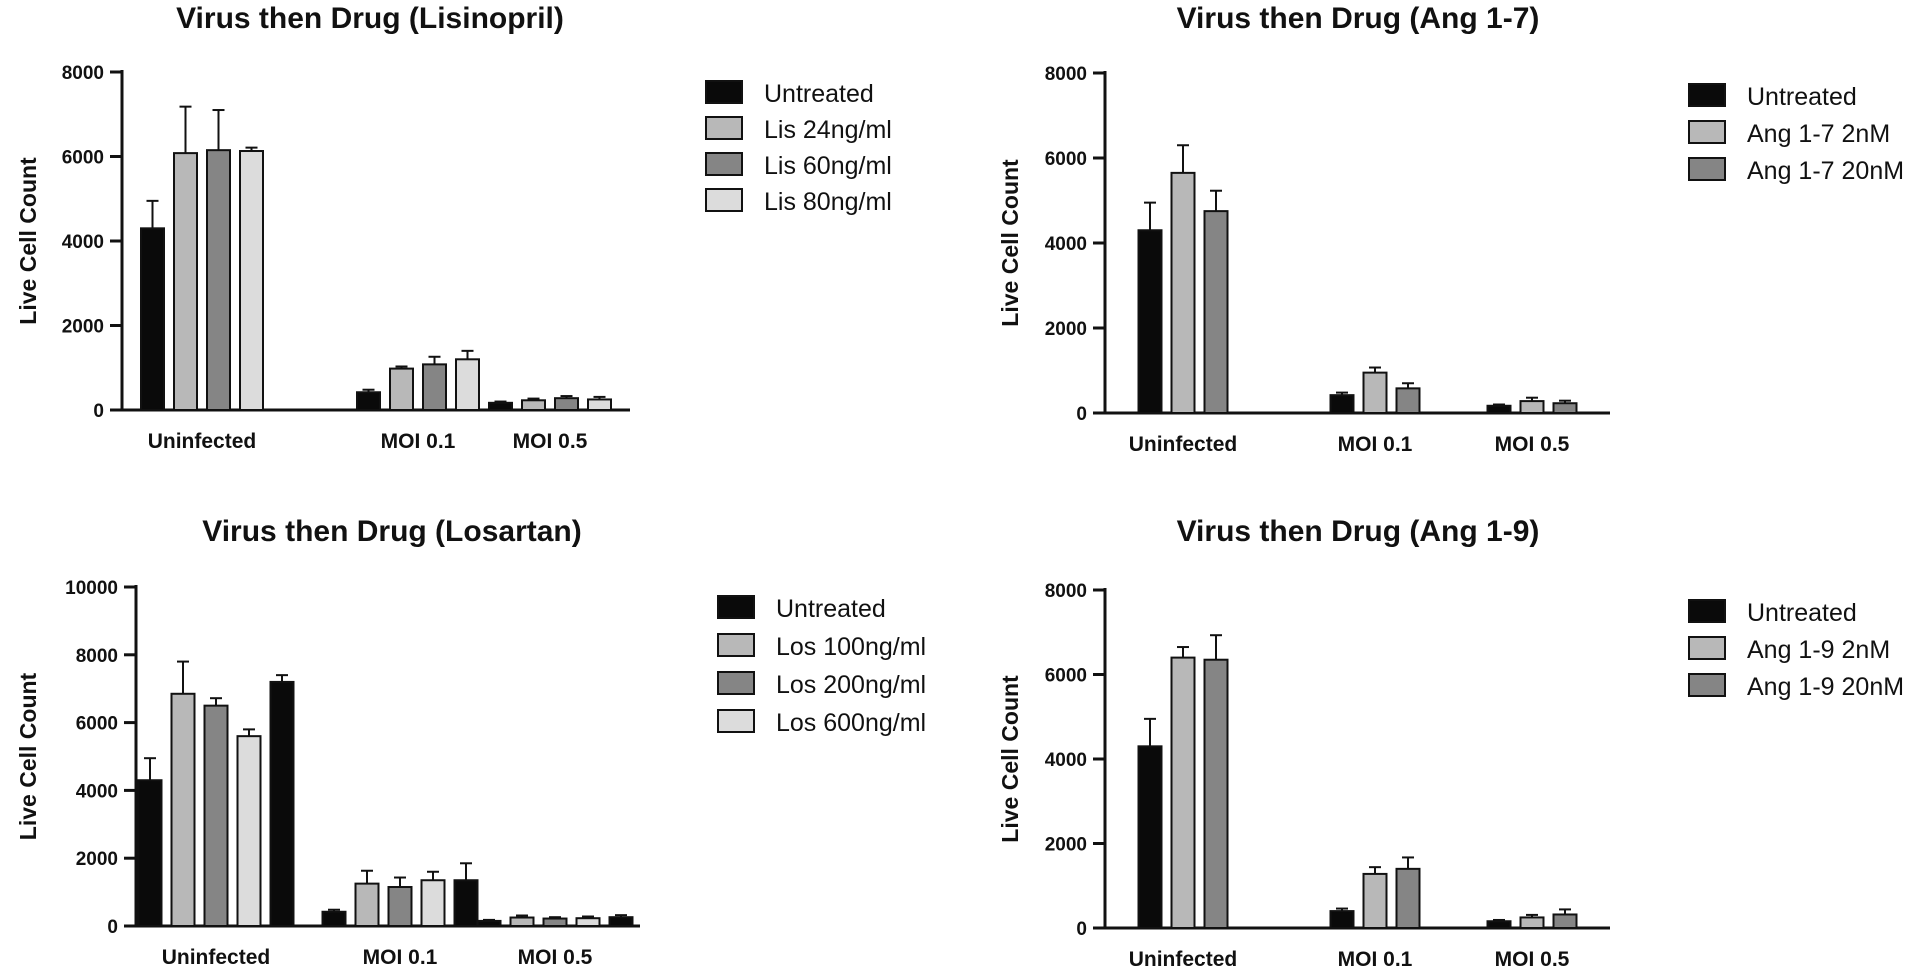 The image size is (1920, 978). What do you see at coordinates (828, 166) in the screenshot?
I see `legend-label: Lis 60ng/ml` at bounding box center [828, 166].